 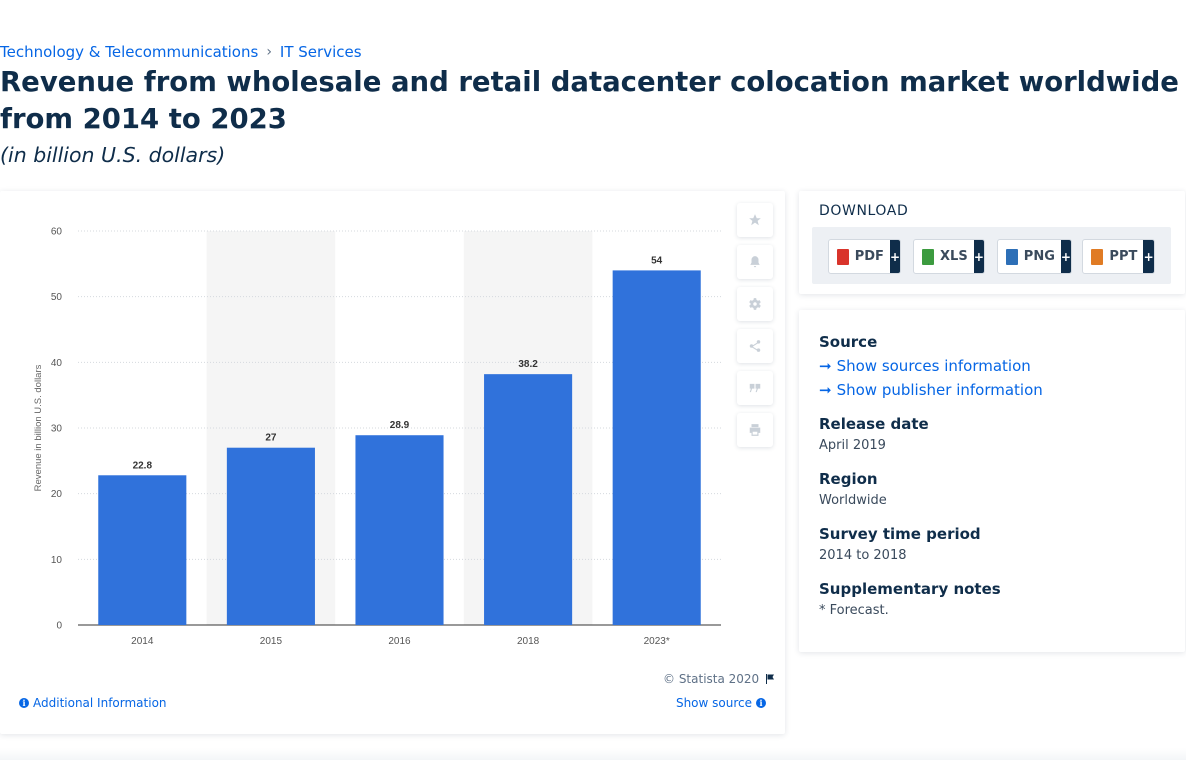 What do you see at coordinates (991, 255) in the screenshot?
I see `download-bar: PDF + XLS + PNG + PPT +` at bounding box center [991, 255].